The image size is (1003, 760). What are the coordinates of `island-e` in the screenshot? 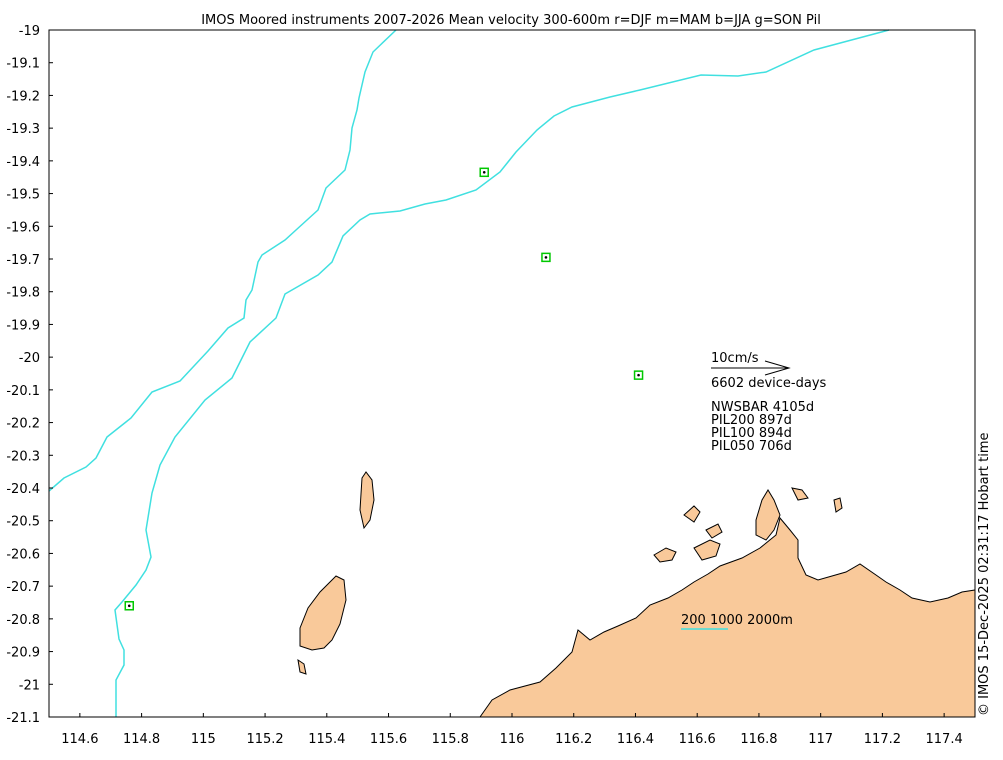 It's located at (800, 494).